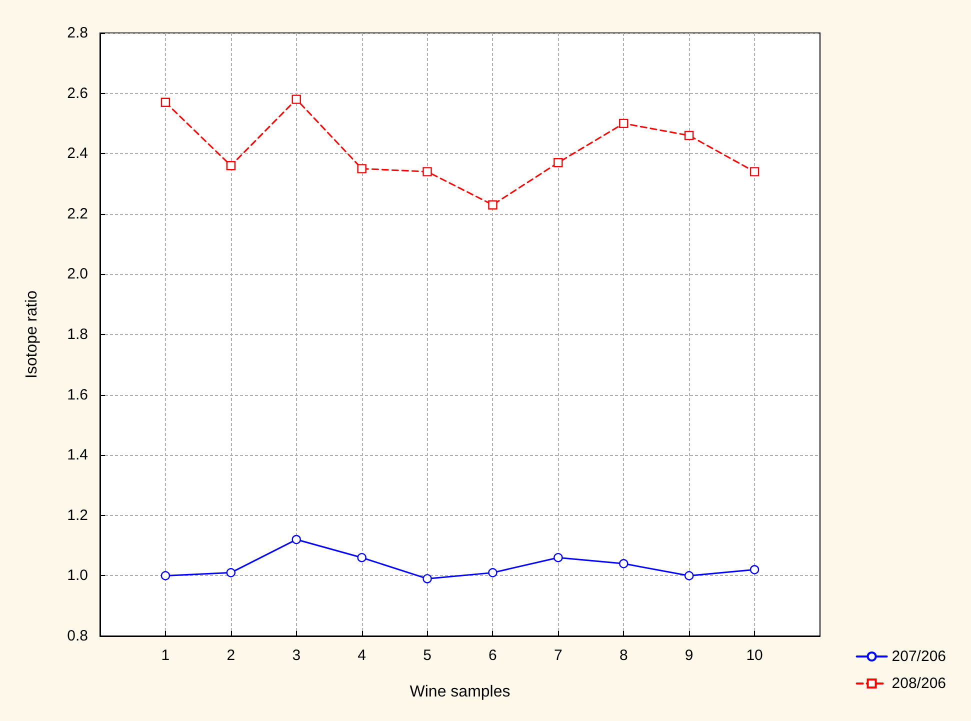  I want to click on y-tick-label: 1.0, so click(77, 575).